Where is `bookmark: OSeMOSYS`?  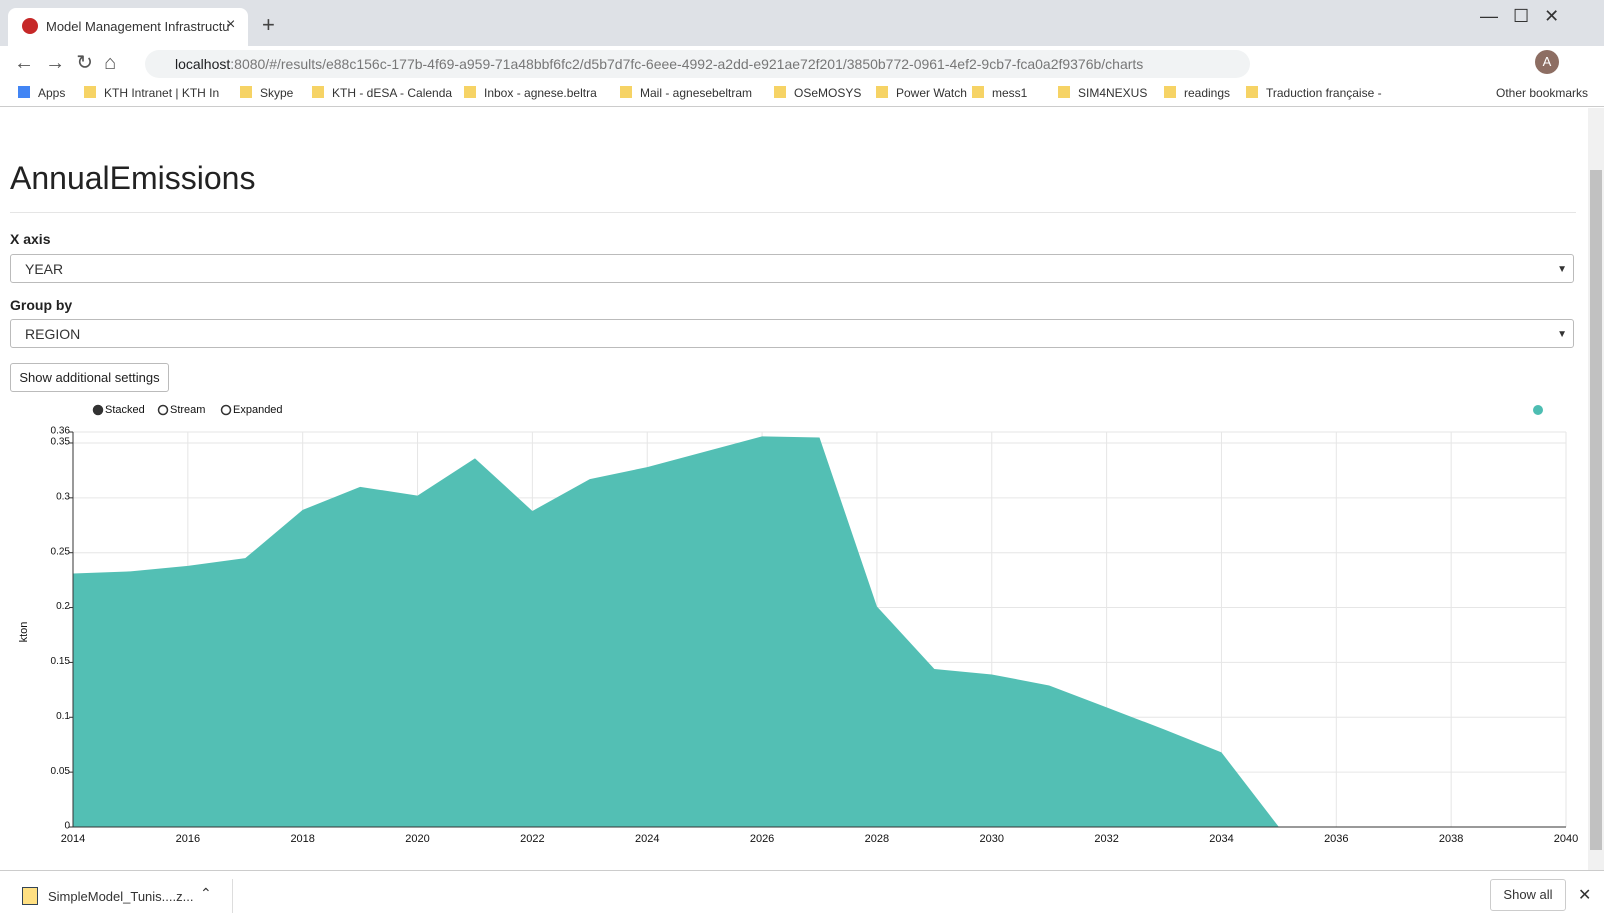 bookmark: OSeMOSYS is located at coordinates (828, 93).